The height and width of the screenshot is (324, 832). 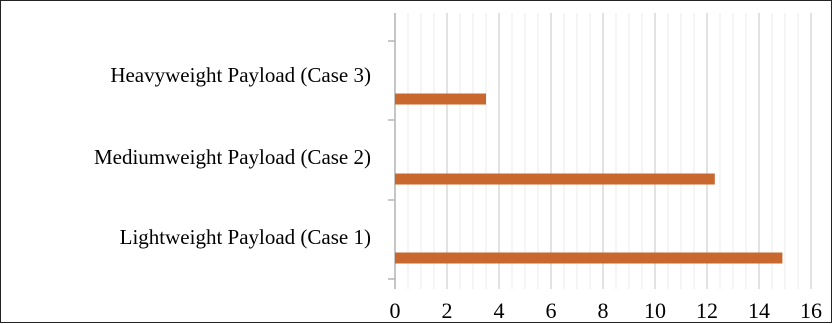 I want to click on x-tick-label: 16, so click(x=811, y=310).